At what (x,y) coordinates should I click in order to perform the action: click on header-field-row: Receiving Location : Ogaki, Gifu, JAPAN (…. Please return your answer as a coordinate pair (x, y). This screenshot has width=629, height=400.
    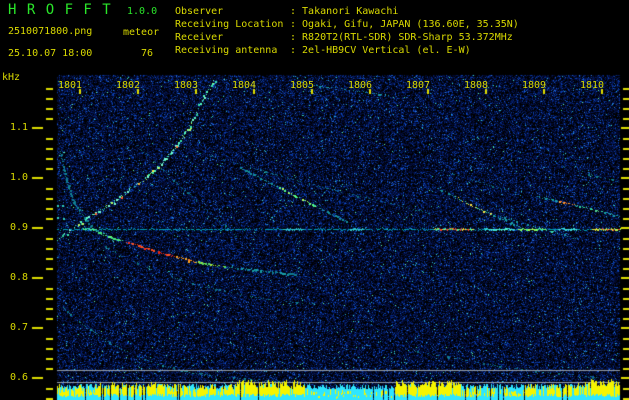
    Looking at the image, I should click on (347, 25).